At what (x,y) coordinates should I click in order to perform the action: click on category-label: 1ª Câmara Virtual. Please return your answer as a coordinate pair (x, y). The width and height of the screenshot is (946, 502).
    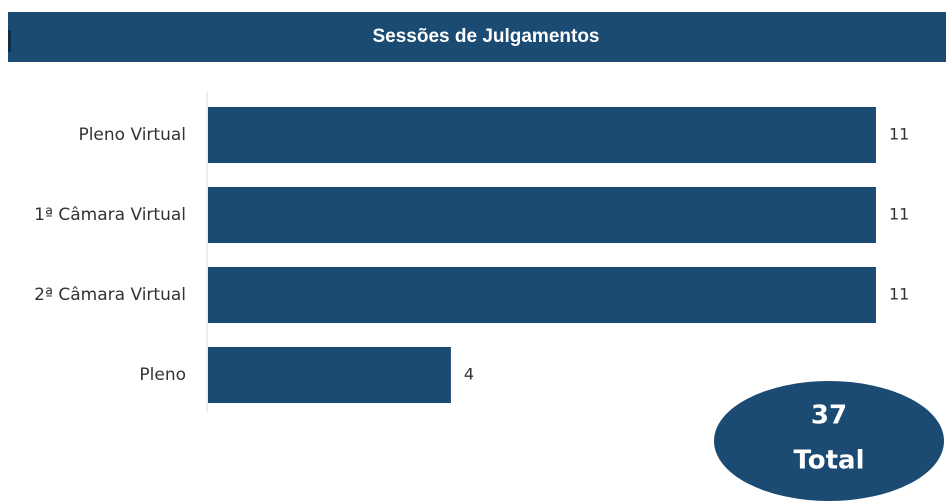
    Looking at the image, I should click on (110, 215).